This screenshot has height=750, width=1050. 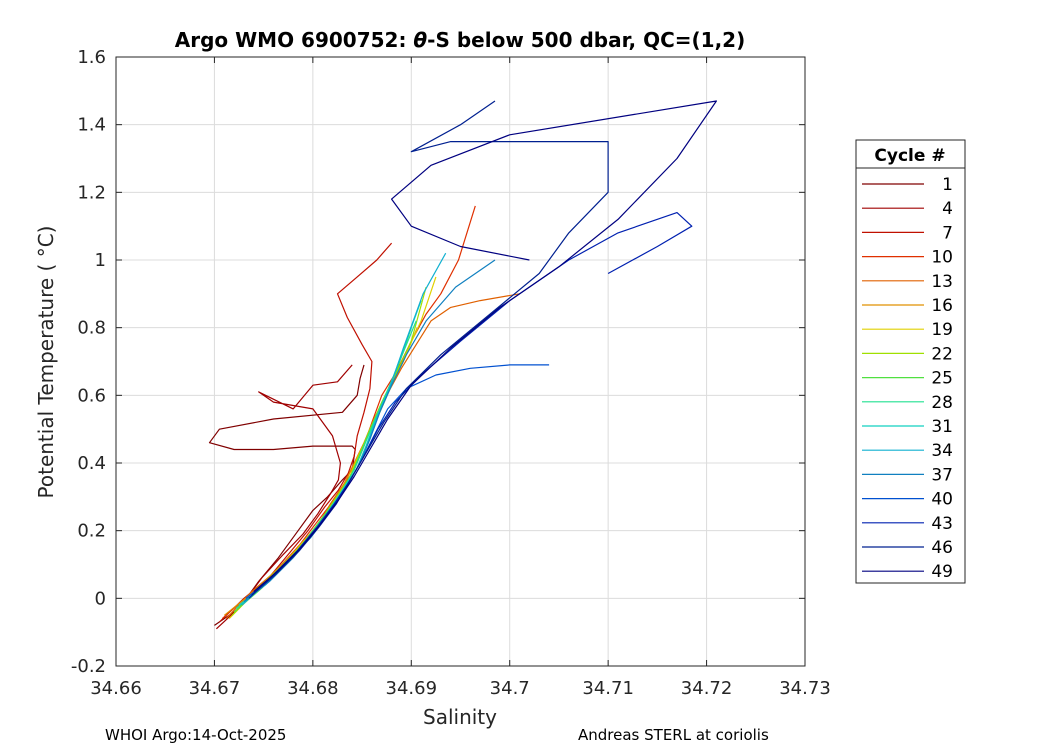 What do you see at coordinates (942, 354) in the screenshot?
I see `legend-entry: 22` at bounding box center [942, 354].